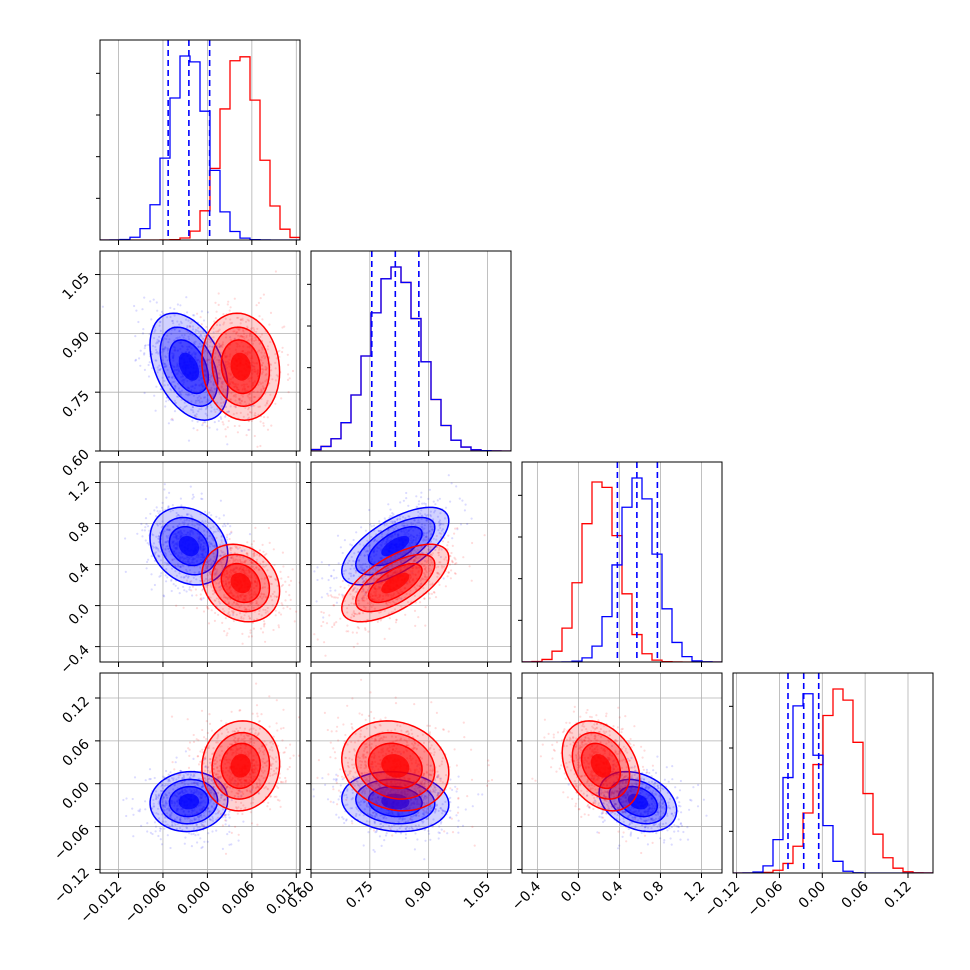  What do you see at coordinates (75, 752) in the screenshot?
I see `y-tick-label-3-3: 0.06` at bounding box center [75, 752].